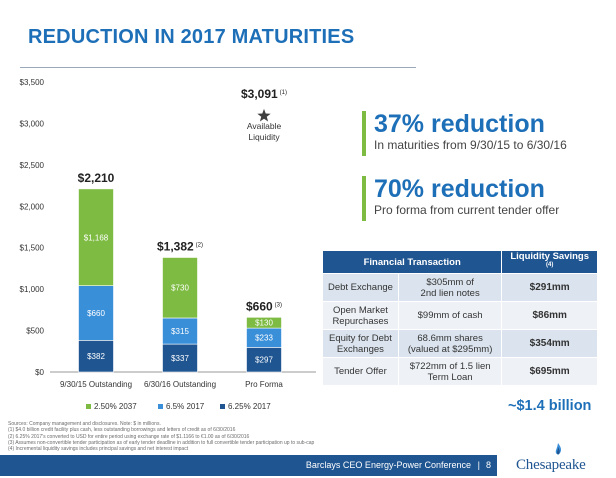 The width and height of the screenshot is (616, 478). What do you see at coordinates (459, 189) in the screenshot?
I see `callout-headline: 70% reduction` at bounding box center [459, 189].